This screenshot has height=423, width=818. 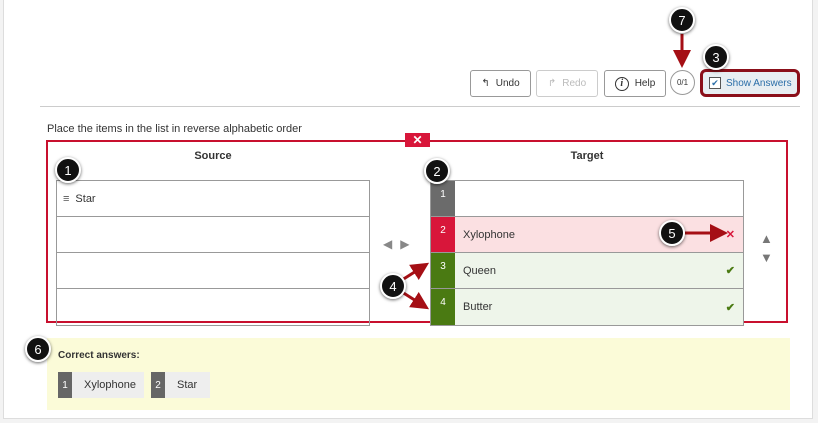 What do you see at coordinates (635, 83) in the screenshot?
I see `help-button: i Help` at bounding box center [635, 83].